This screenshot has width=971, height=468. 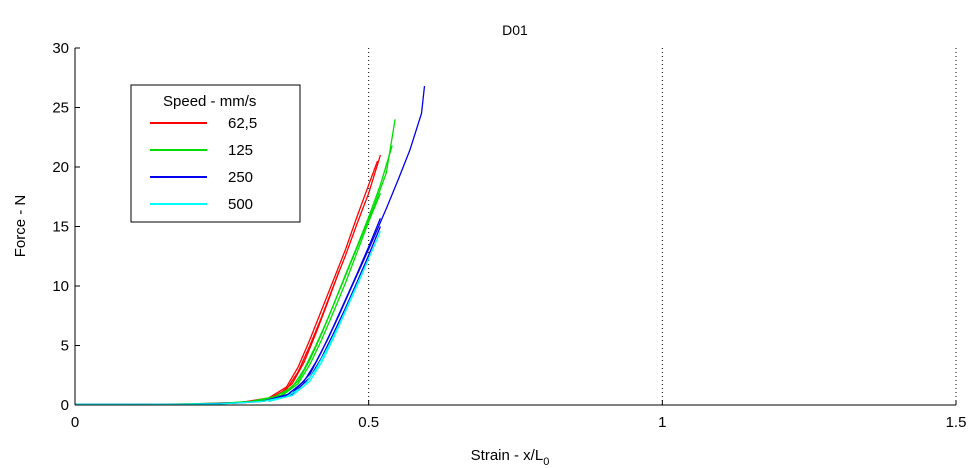 I want to click on x-axis-label-subscript: 0, so click(x=546, y=462).